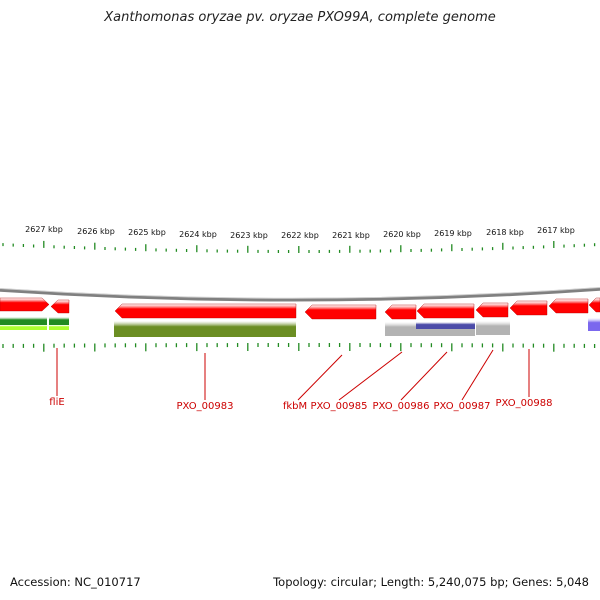 The height and width of the screenshot is (600, 600). What do you see at coordinates (556, 230) in the screenshot?
I see `kbp-label: 2617 kbp` at bounding box center [556, 230].